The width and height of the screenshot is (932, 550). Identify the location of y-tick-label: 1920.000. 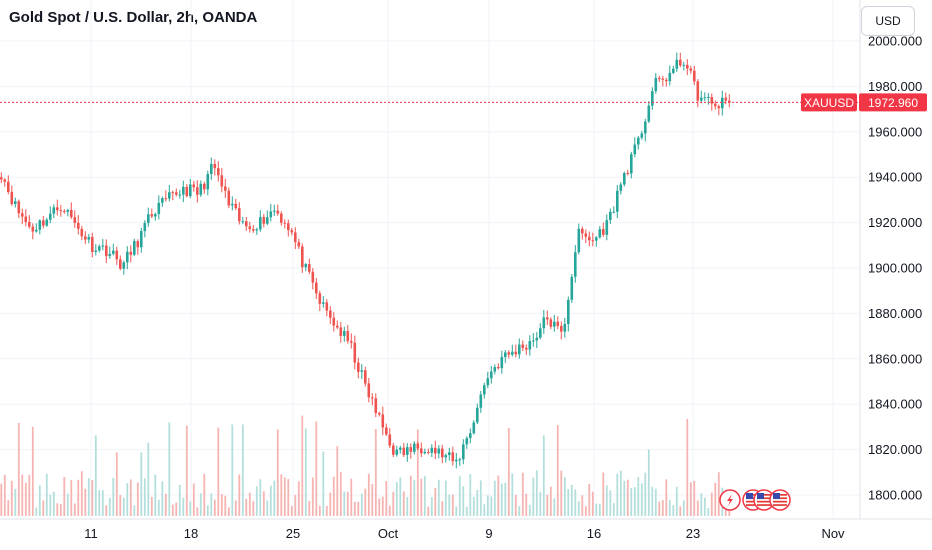
(895, 222).